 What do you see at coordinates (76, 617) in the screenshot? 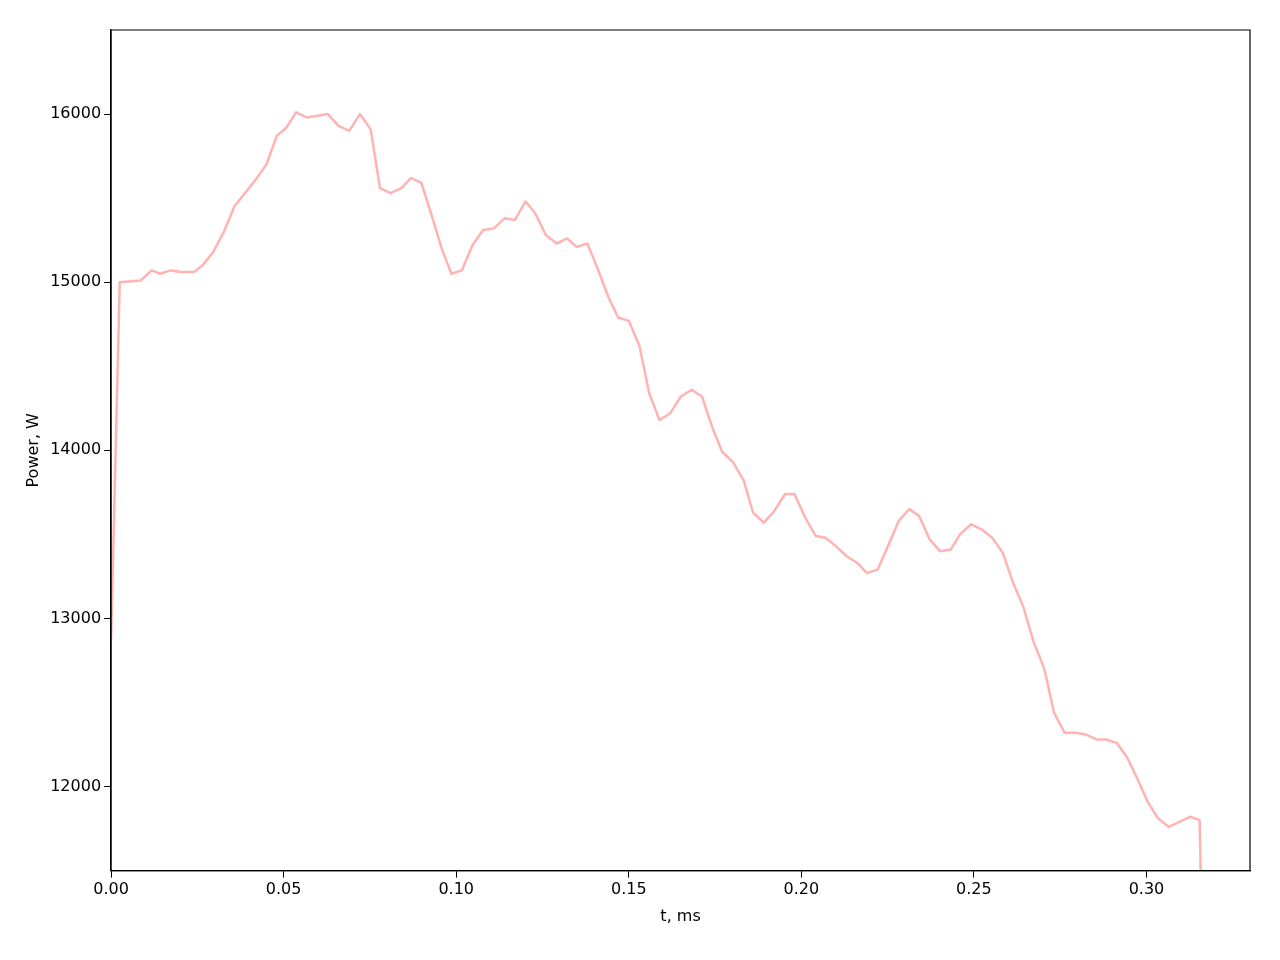
I see `y-tick-label: 13000` at bounding box center [76, 617].